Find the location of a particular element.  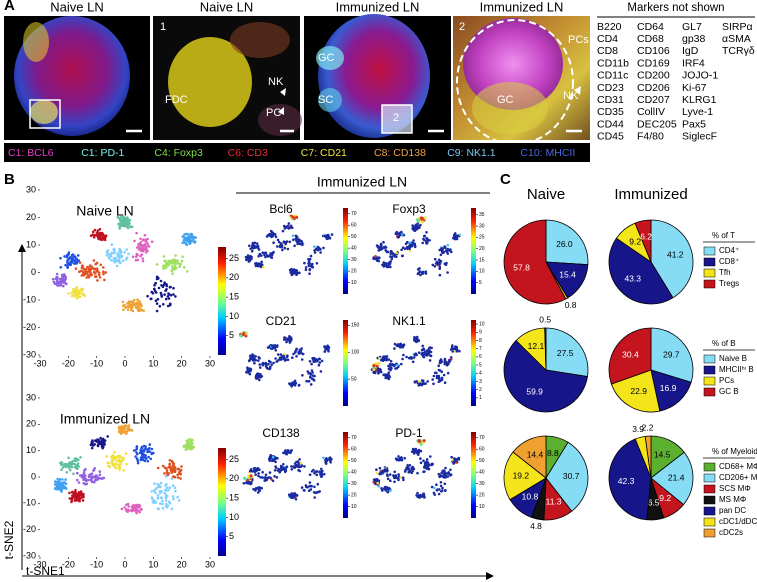

slice-label: 27.5 is located at coordinates (565, 353).